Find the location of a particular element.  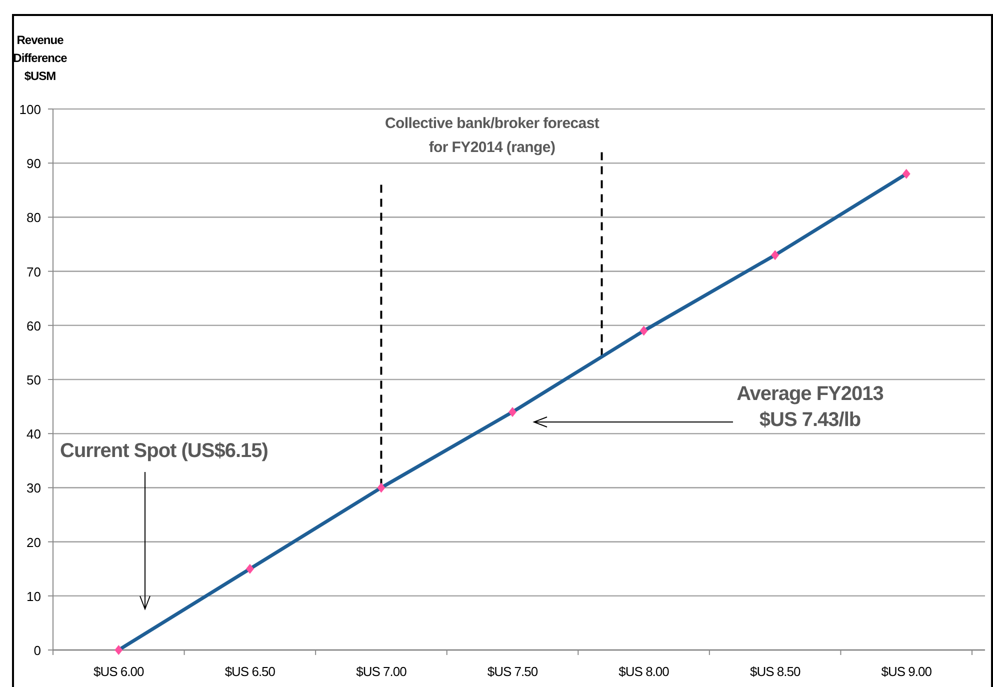

y-tick-label: 10 is located at coordinates (33, 596).